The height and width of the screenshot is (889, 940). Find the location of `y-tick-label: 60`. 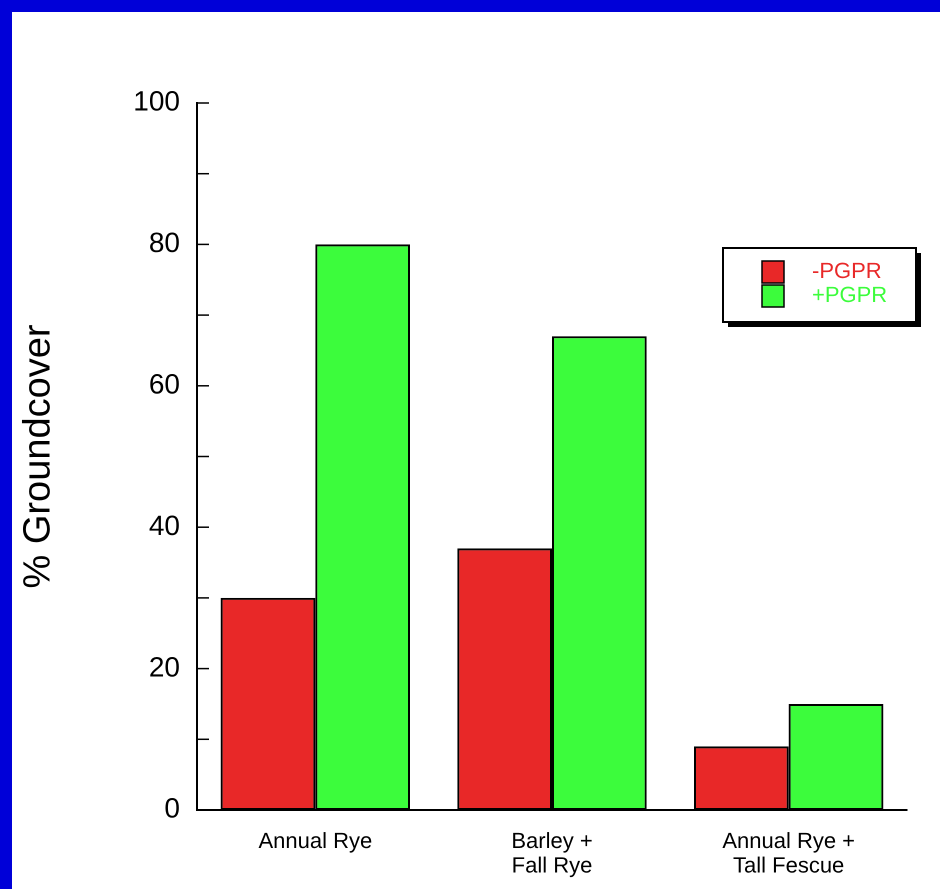

y-tick-label: 60 is located at coordinates (164, 384).